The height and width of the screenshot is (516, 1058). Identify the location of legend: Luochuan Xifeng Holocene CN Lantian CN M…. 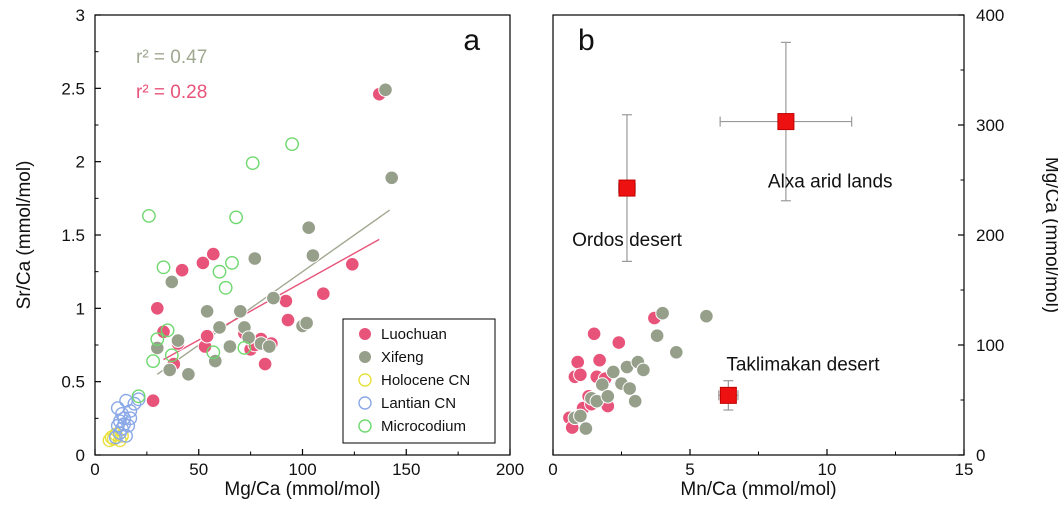
(419, 381).